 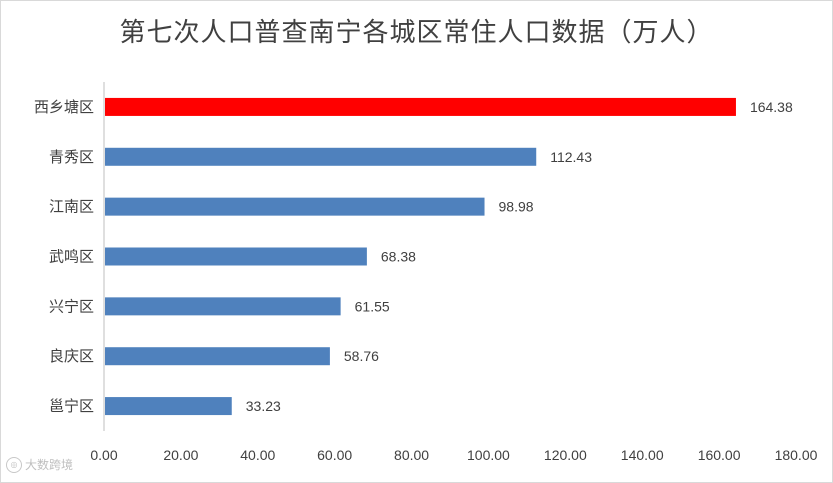 What do you see at coordinates (14, 464) in the screenshot?
I see `watermark-logo-icon: ◎` at bounding box center [14, 464].